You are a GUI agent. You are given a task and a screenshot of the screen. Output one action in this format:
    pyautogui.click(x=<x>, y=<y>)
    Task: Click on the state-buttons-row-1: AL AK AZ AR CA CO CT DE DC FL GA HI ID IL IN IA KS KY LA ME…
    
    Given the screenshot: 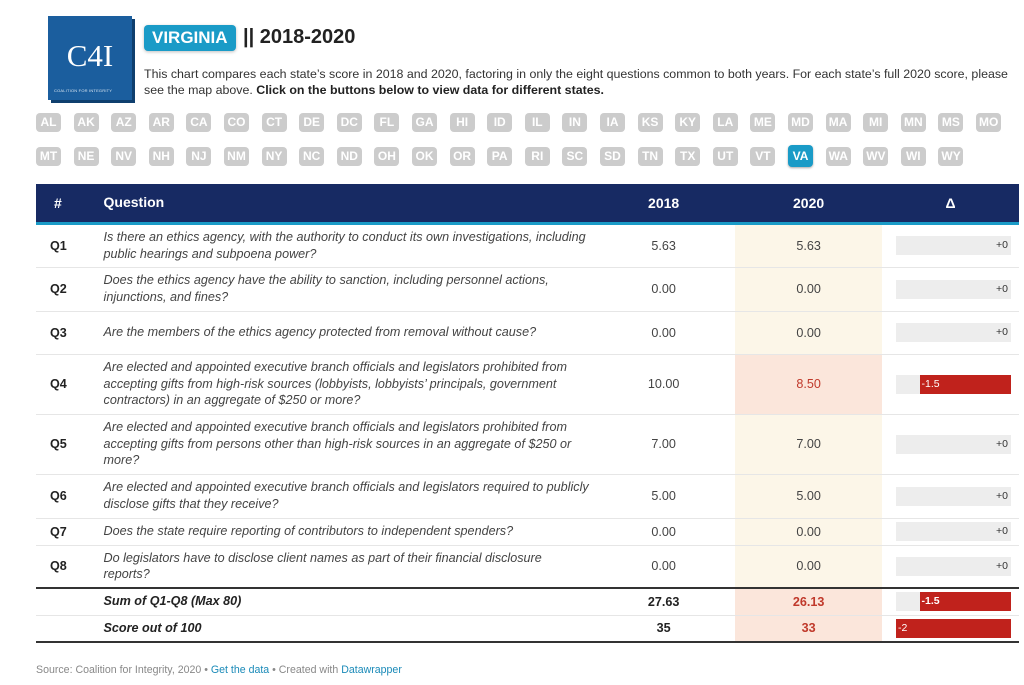 What is the action you would take?
    pyautogui.click(x=521, y=123)
    